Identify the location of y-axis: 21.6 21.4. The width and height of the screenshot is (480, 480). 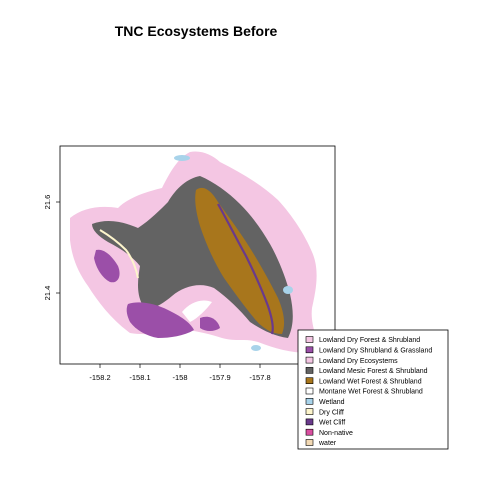
(51, 248).